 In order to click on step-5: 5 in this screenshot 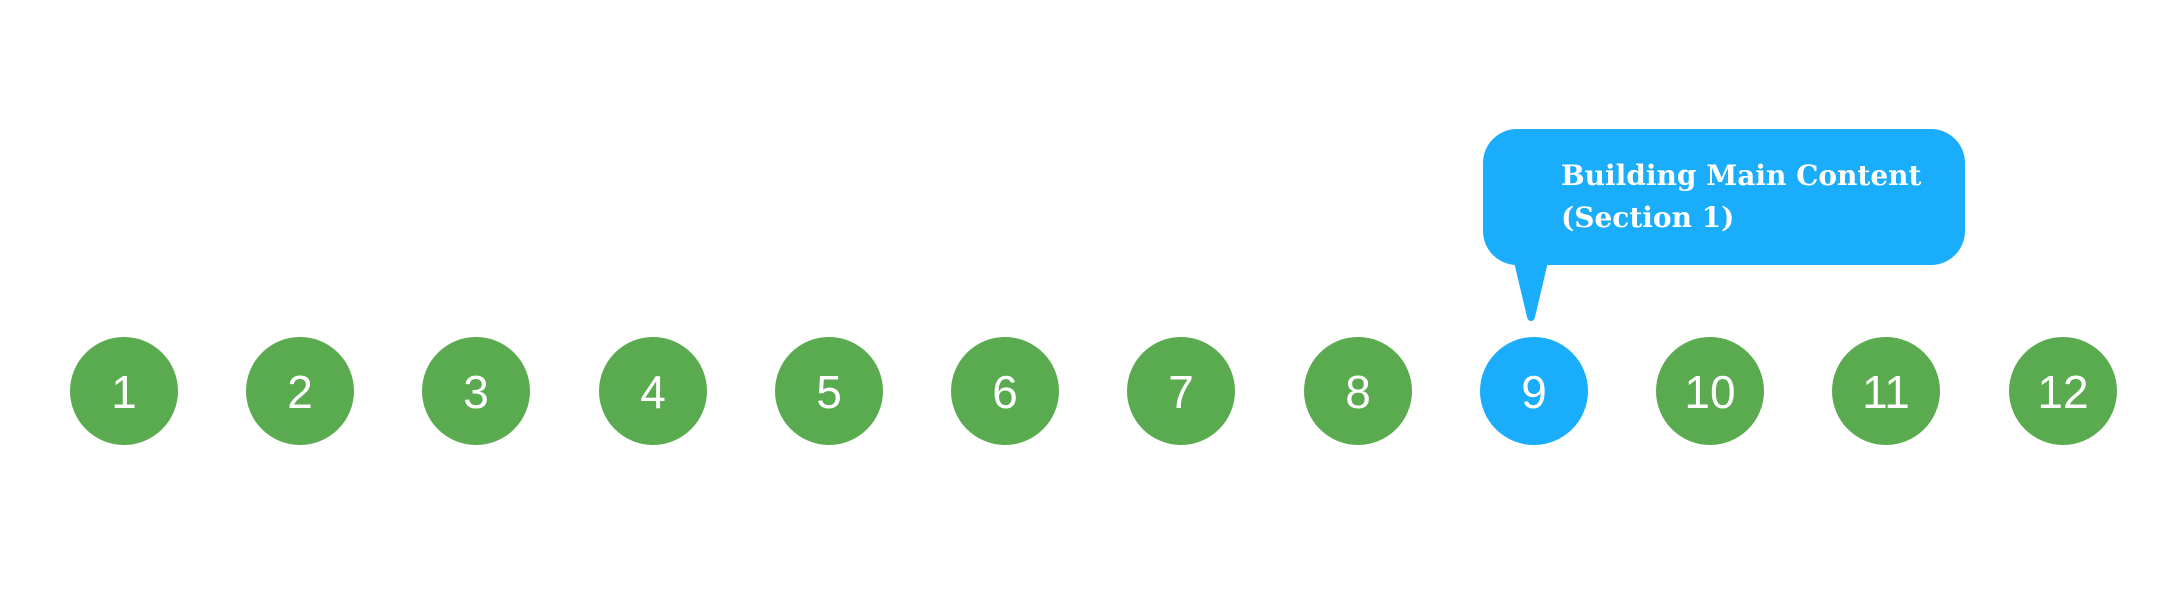, I will do `click(829, 391)`.